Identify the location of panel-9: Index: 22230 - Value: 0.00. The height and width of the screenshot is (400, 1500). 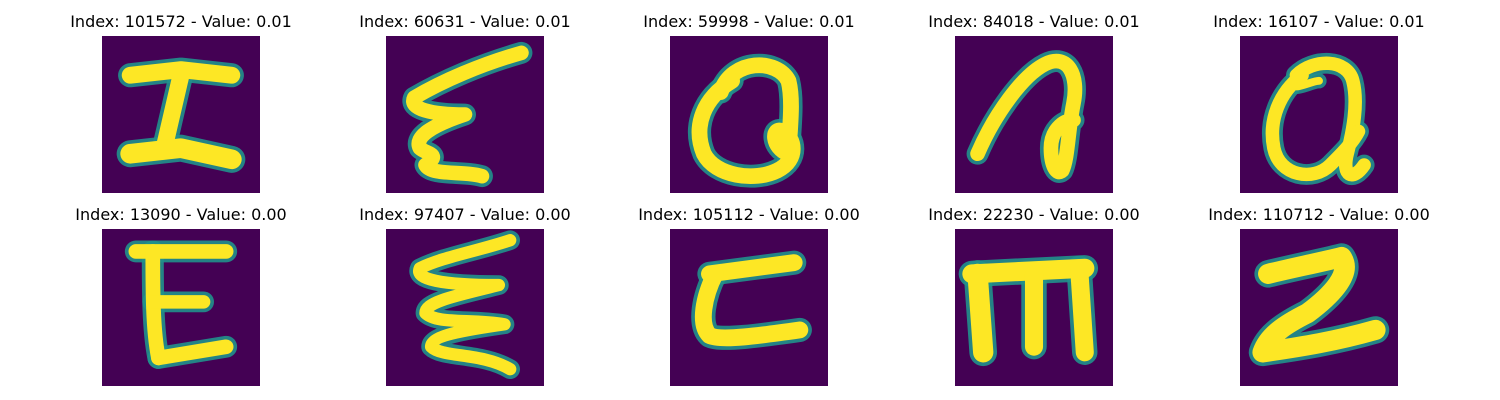
(1034, 300).